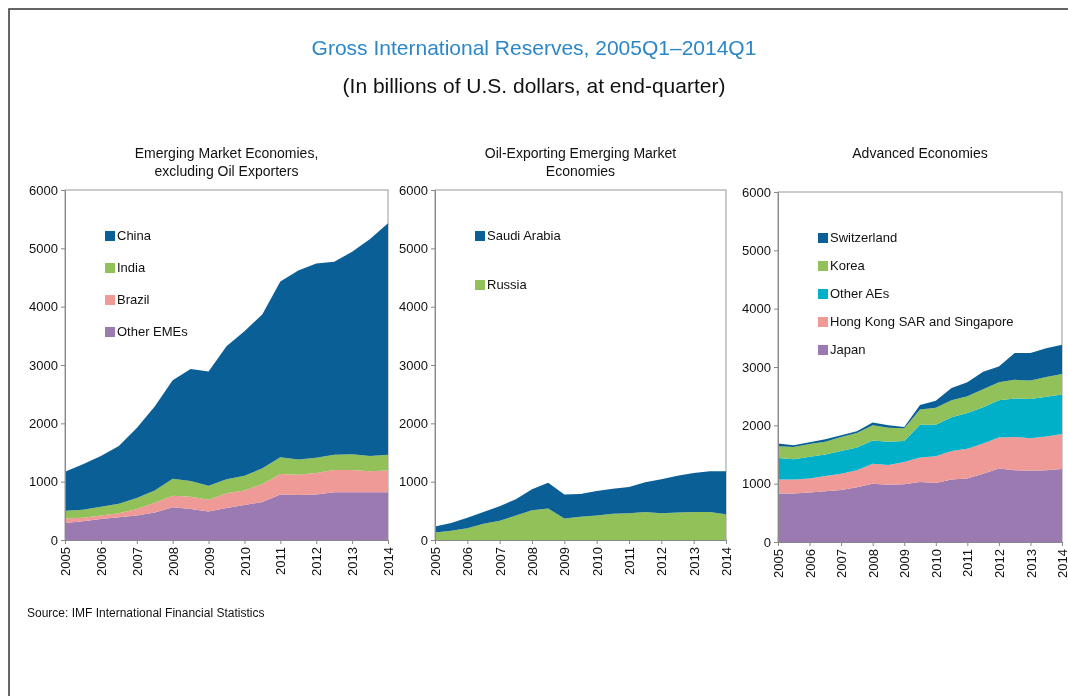 Image resolution: width=1068 pixels, height=696 pixels. I want to click on legend-label: Brazil, so click(133, 299).